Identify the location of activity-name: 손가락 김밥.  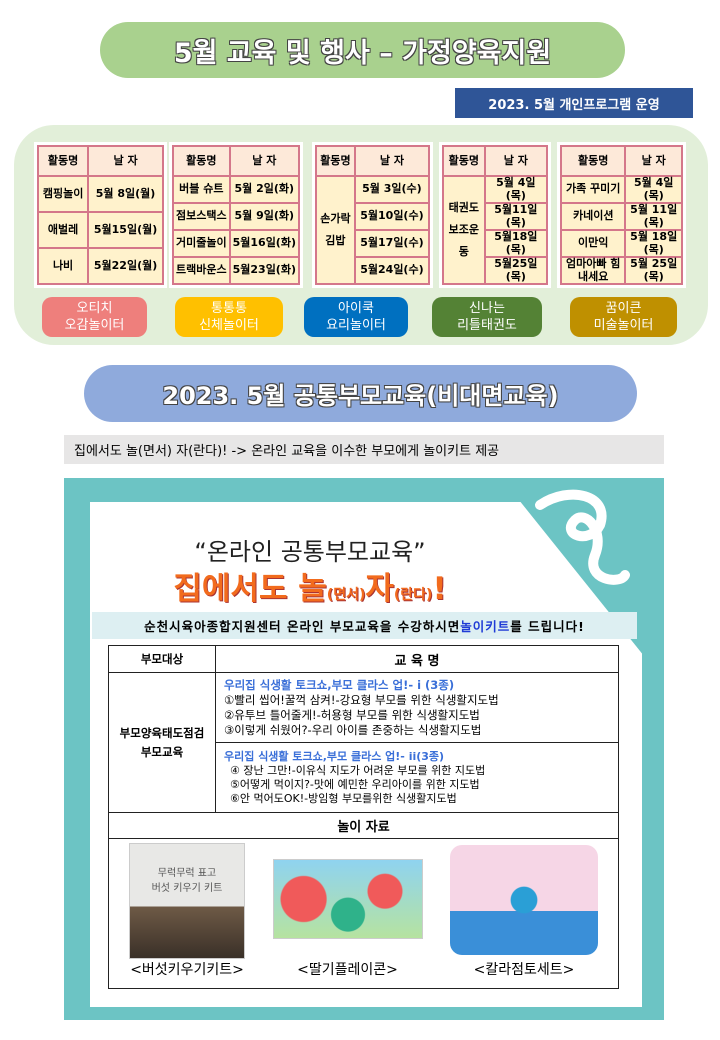
(335, 230).